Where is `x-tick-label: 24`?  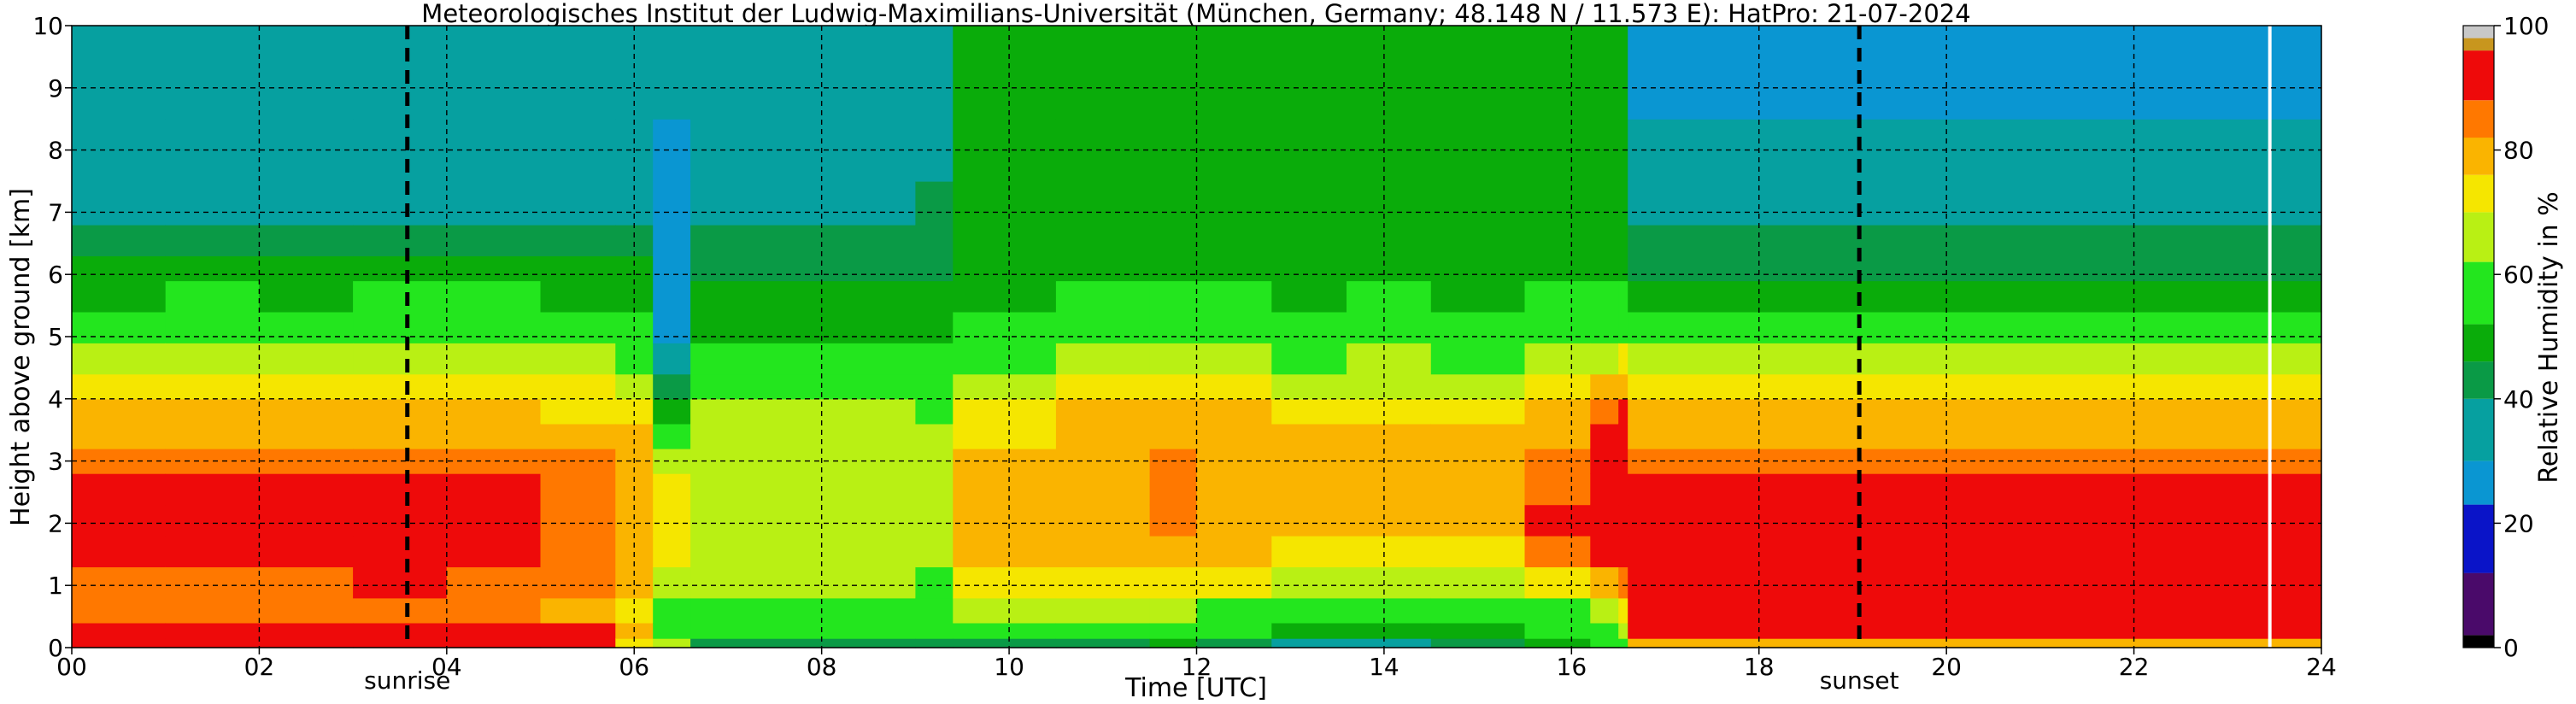 x-tick-label: 24 is located at coordinates (2321, 667).